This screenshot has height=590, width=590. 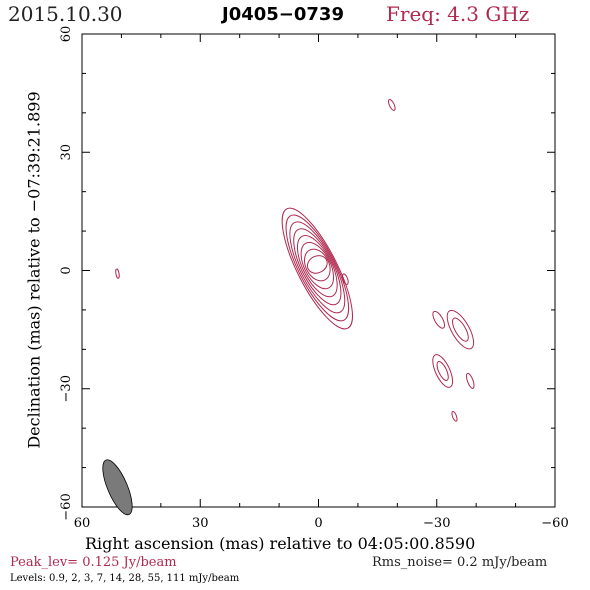 I want to click on blob-se-a-outer, so click(x=460, y=329).